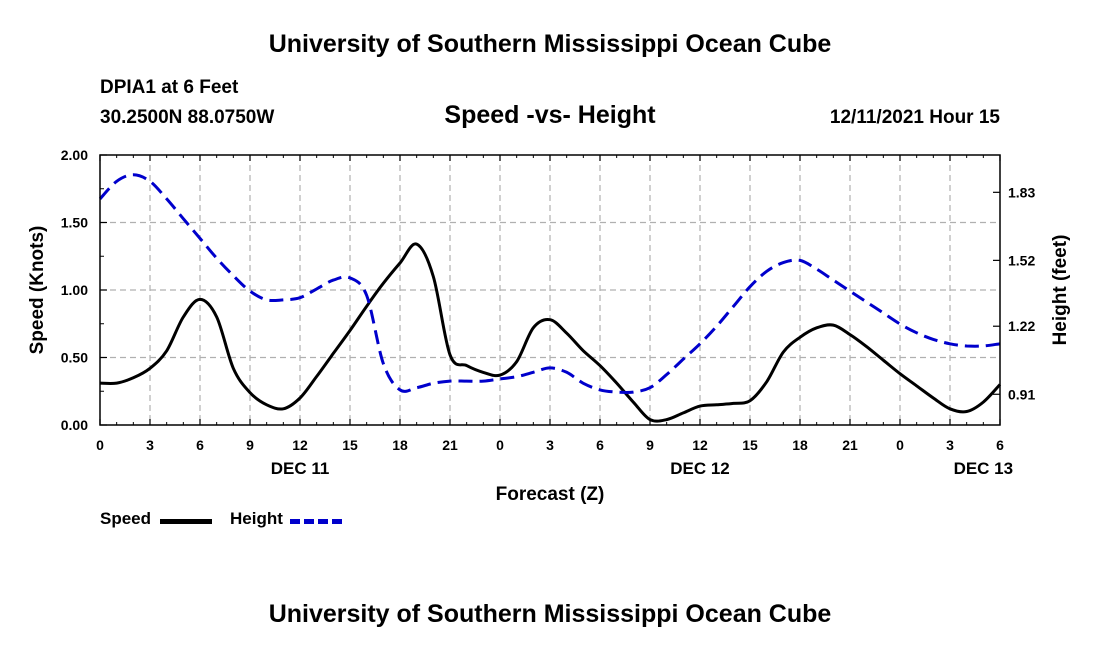  Describe the element at coordinates (186, 521) in the screenshot. I see `legend-swatch-speed` at that location.